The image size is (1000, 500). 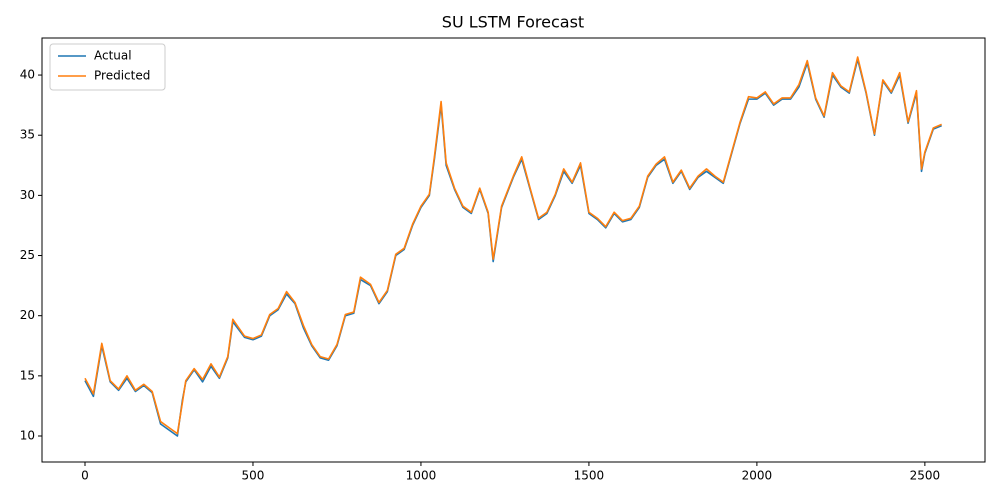 I want to click on x-tick-label: 2000, so click(x=757, y=476).